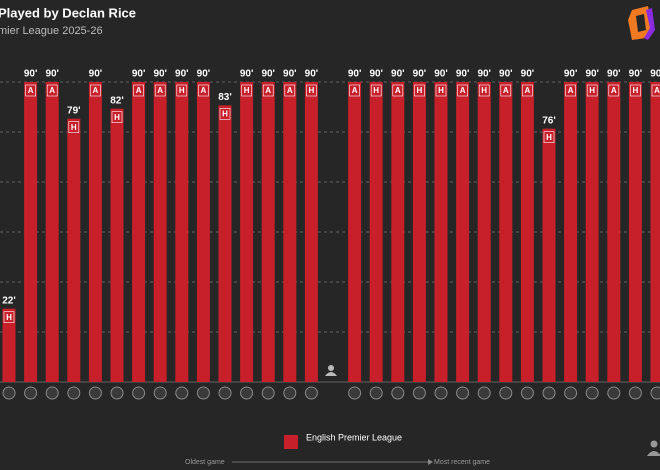 The width and height of the screenshot is (660, 470). What do you see at coordinates (117, 100) in the screenshot?
I see `value-label: 82'` at bounding box center [117, 100].